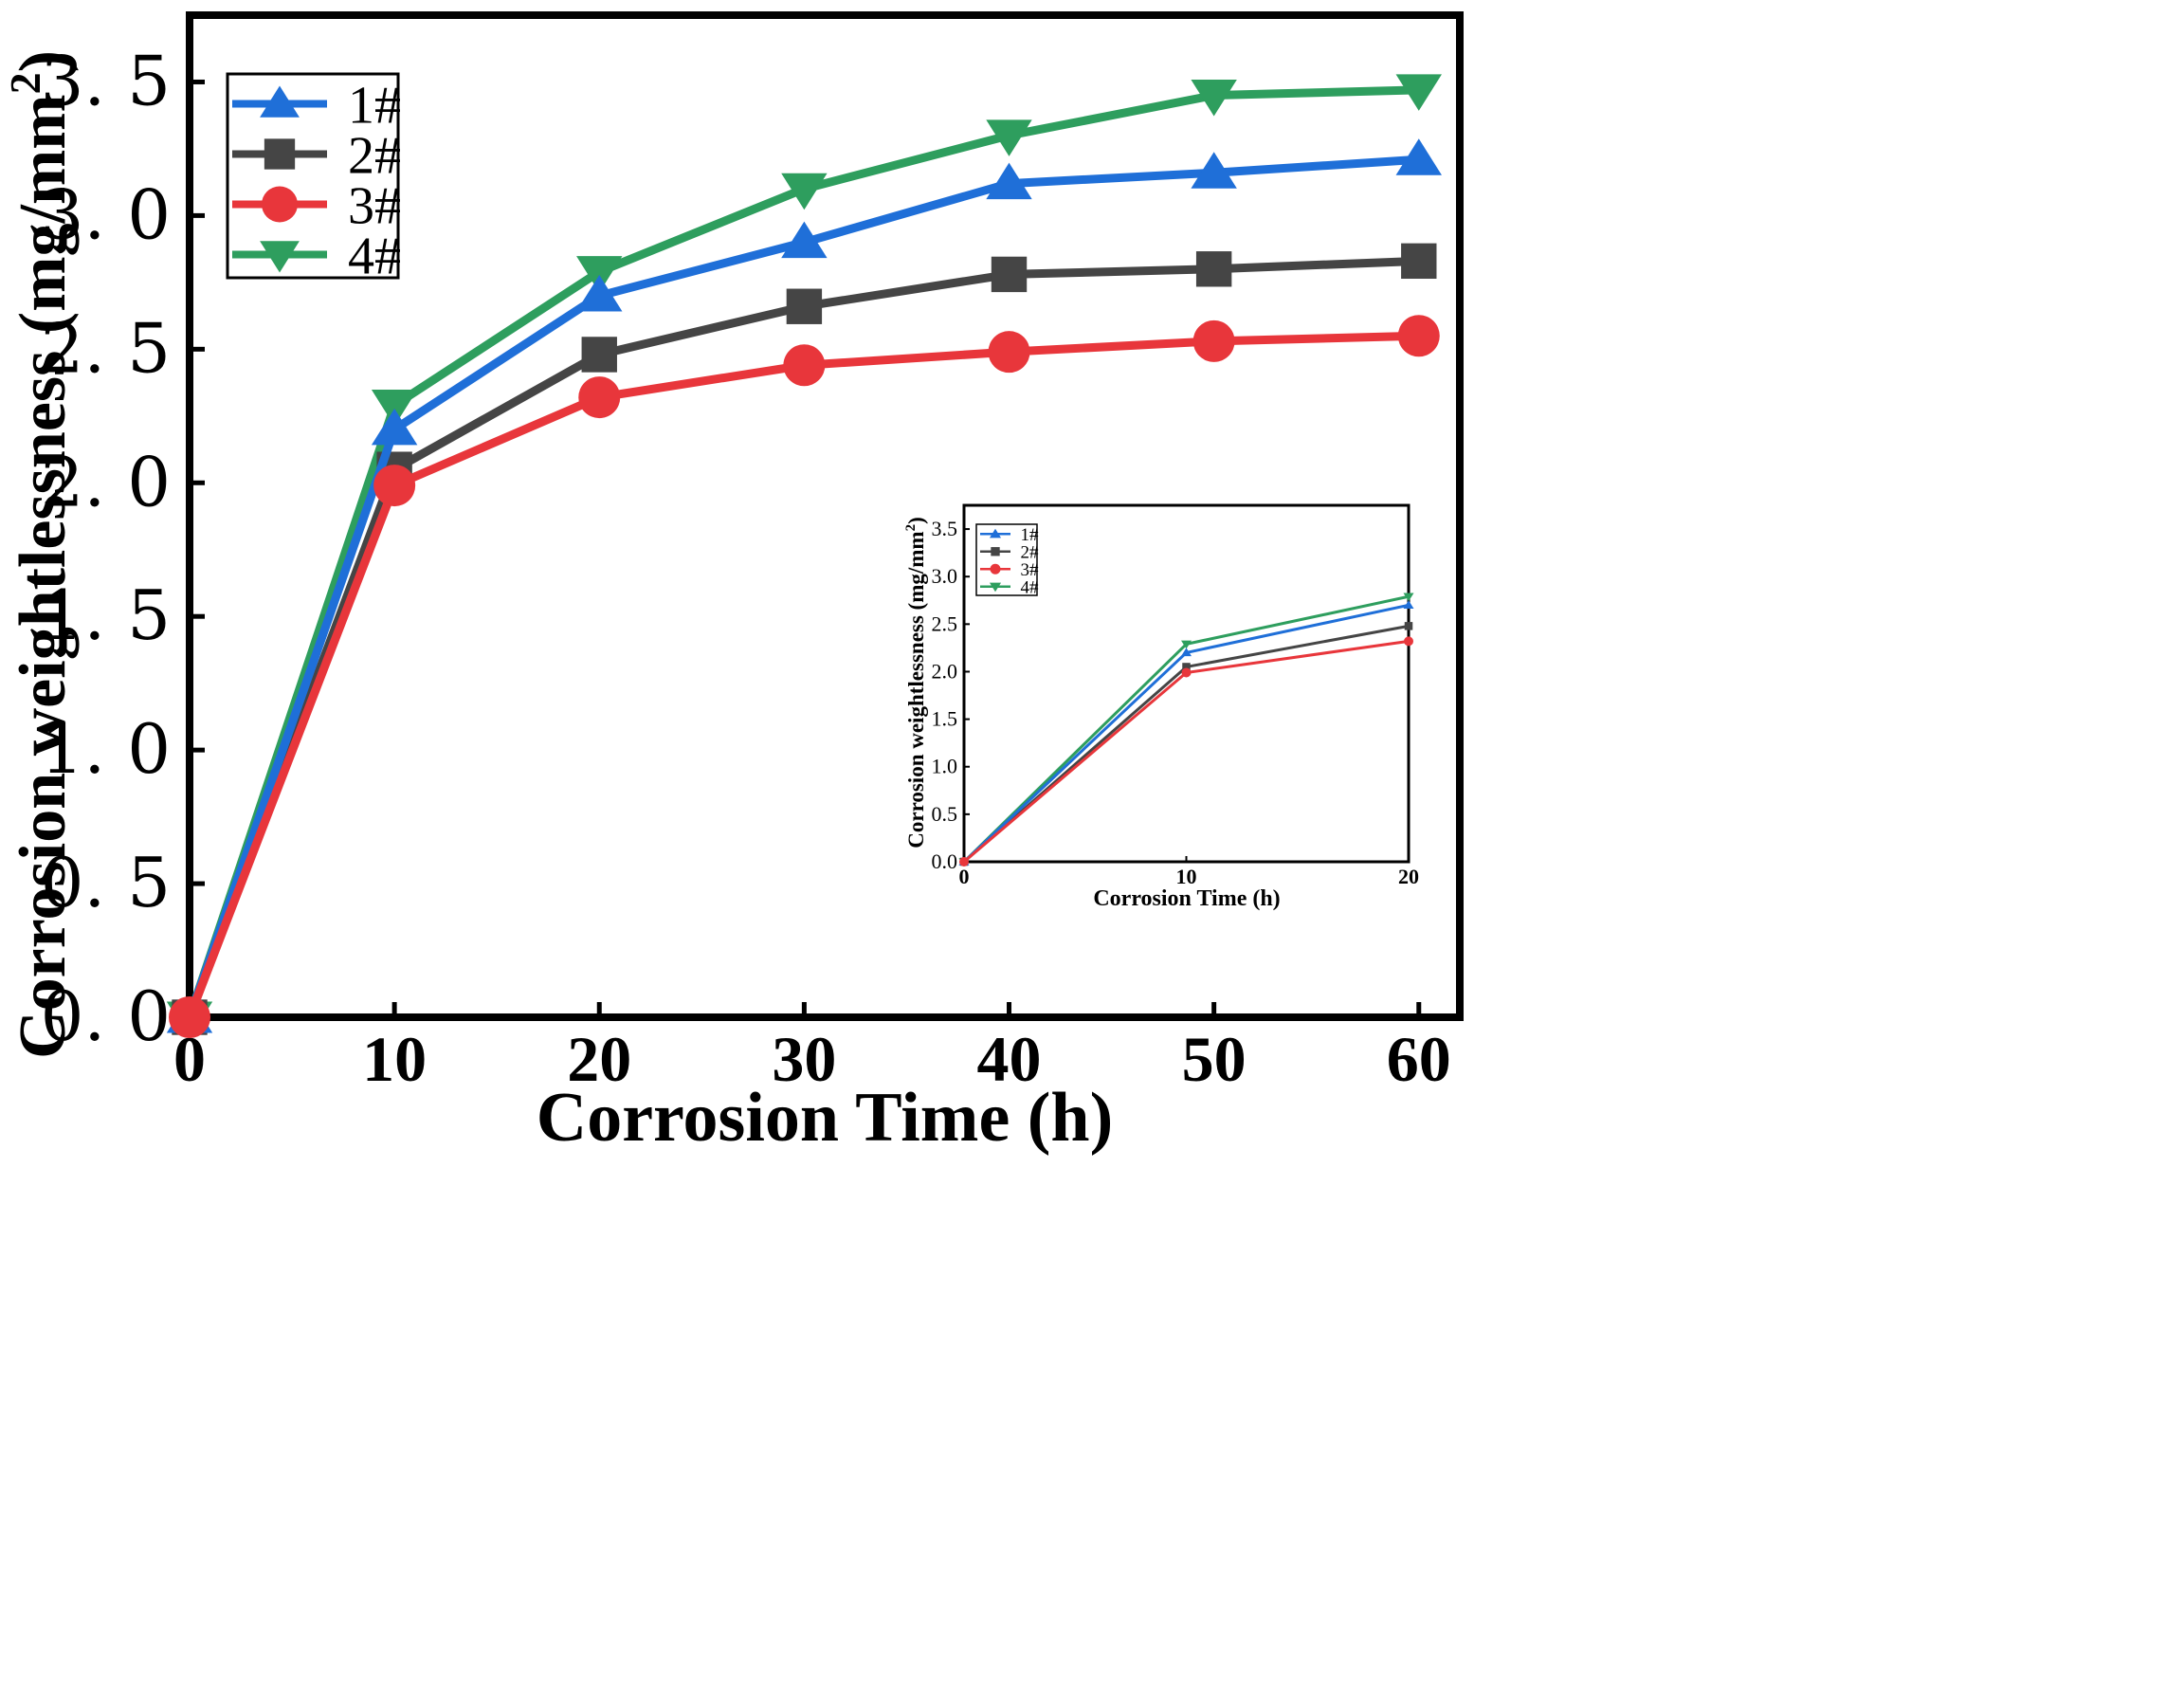 The image size is (2184, 1697). I want to click on inset-series-4-line, so click(1186, 729).